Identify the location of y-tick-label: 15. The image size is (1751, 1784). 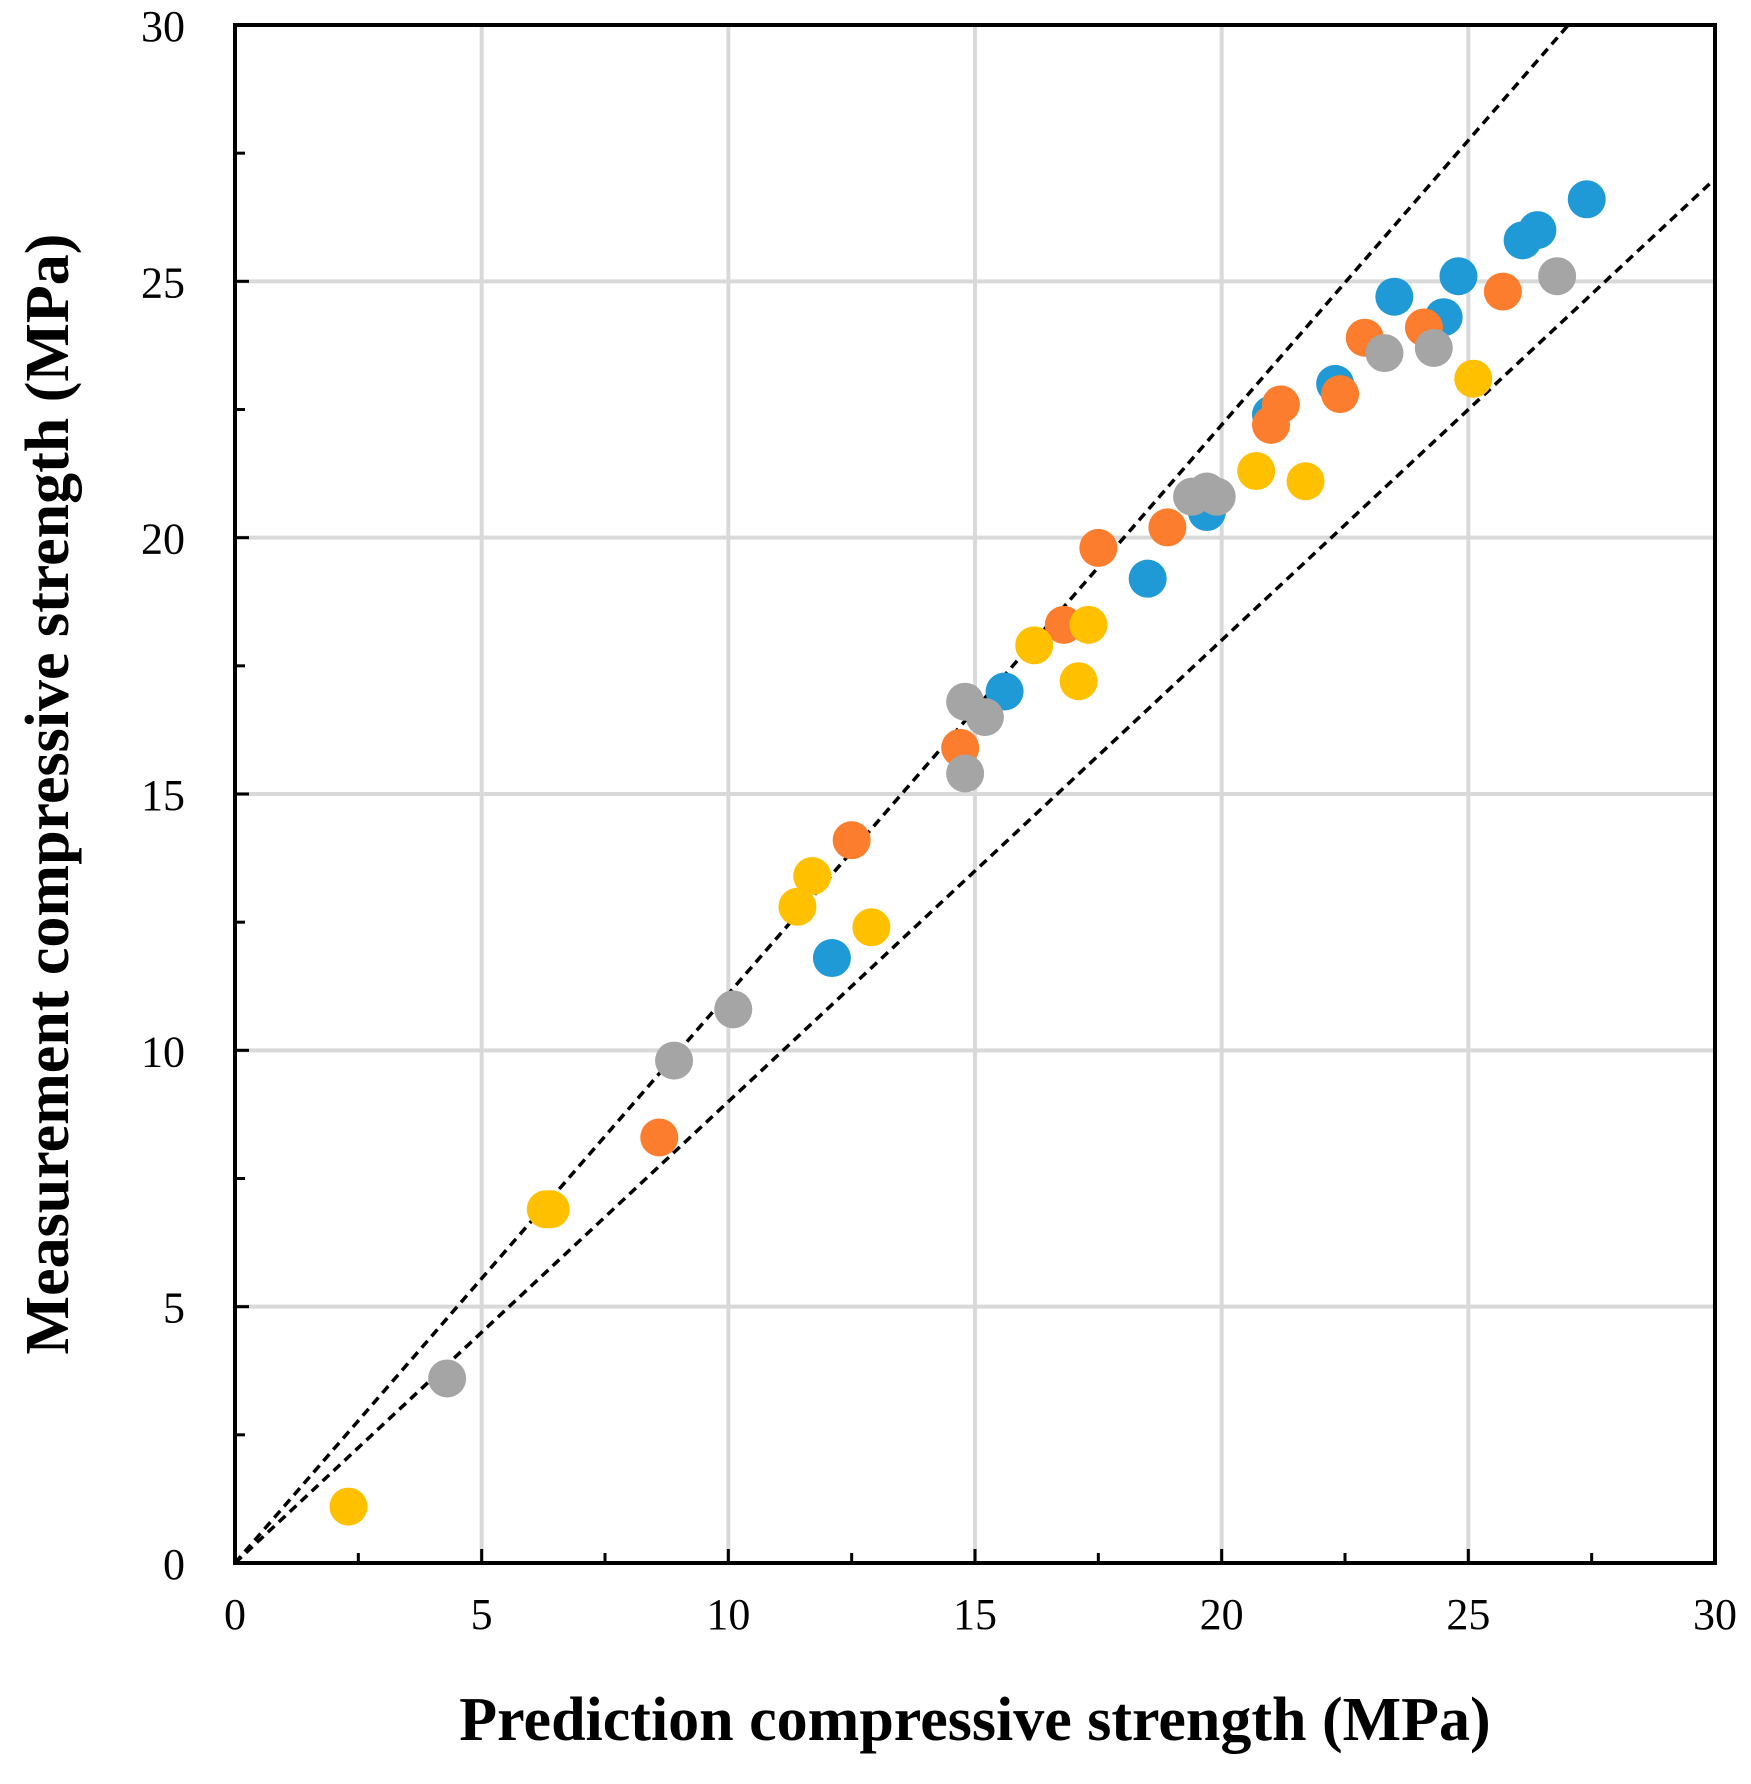
(163, 795).